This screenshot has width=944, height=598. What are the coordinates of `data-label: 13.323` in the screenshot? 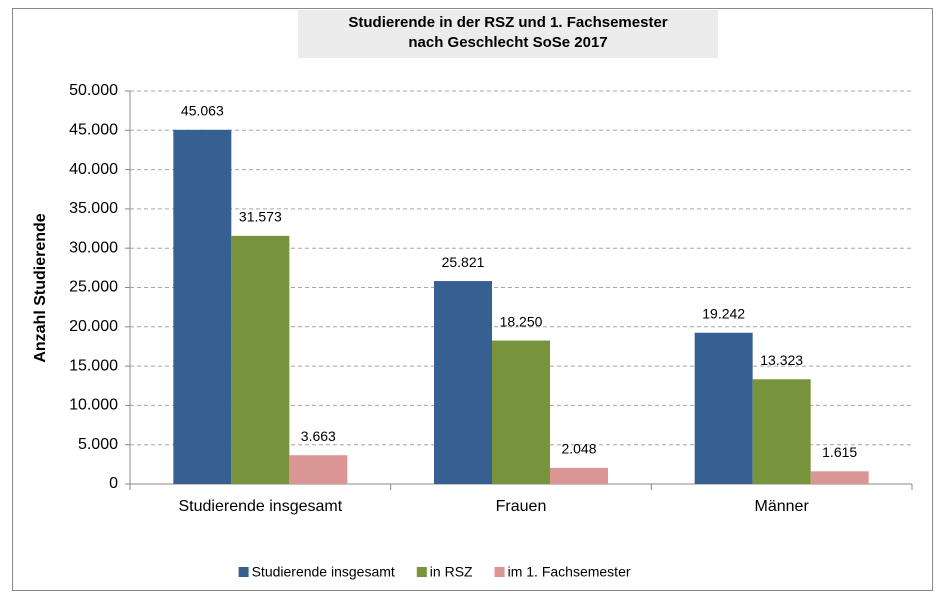 It's located at (781, 360).